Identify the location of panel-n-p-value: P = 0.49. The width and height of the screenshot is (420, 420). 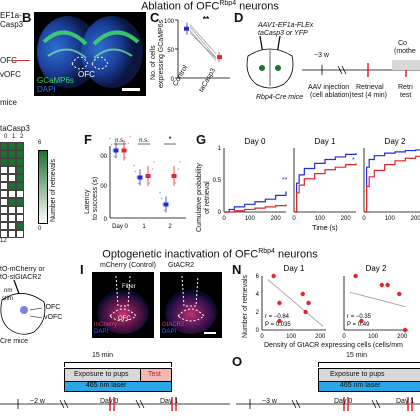
(358, 325).